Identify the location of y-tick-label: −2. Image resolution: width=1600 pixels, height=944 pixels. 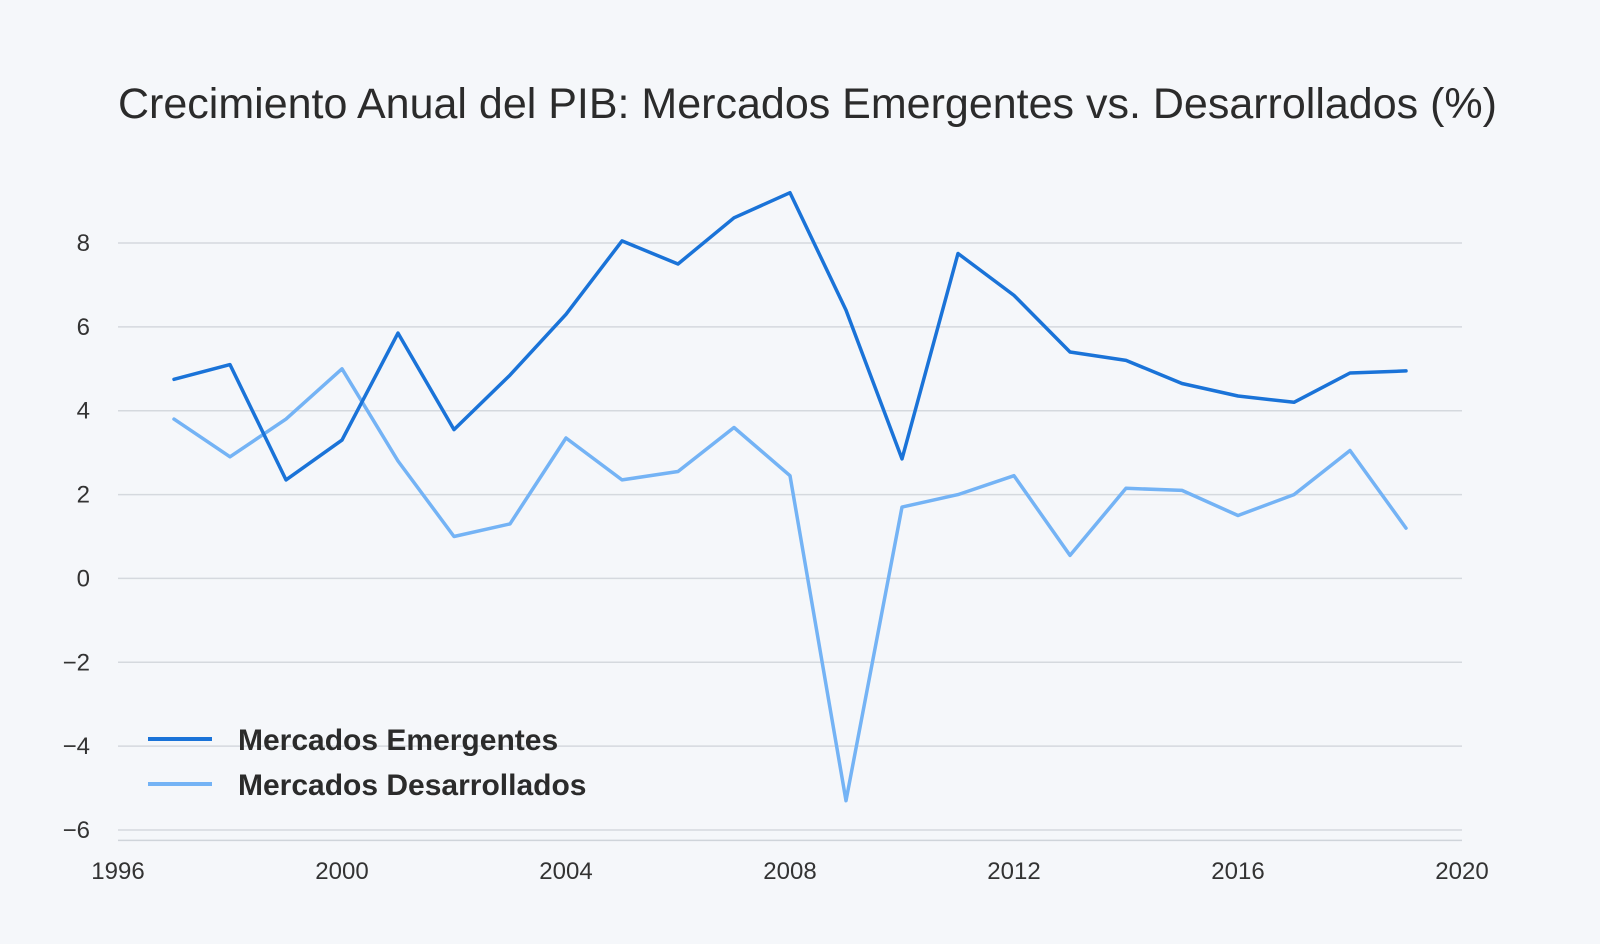
(76, 662).